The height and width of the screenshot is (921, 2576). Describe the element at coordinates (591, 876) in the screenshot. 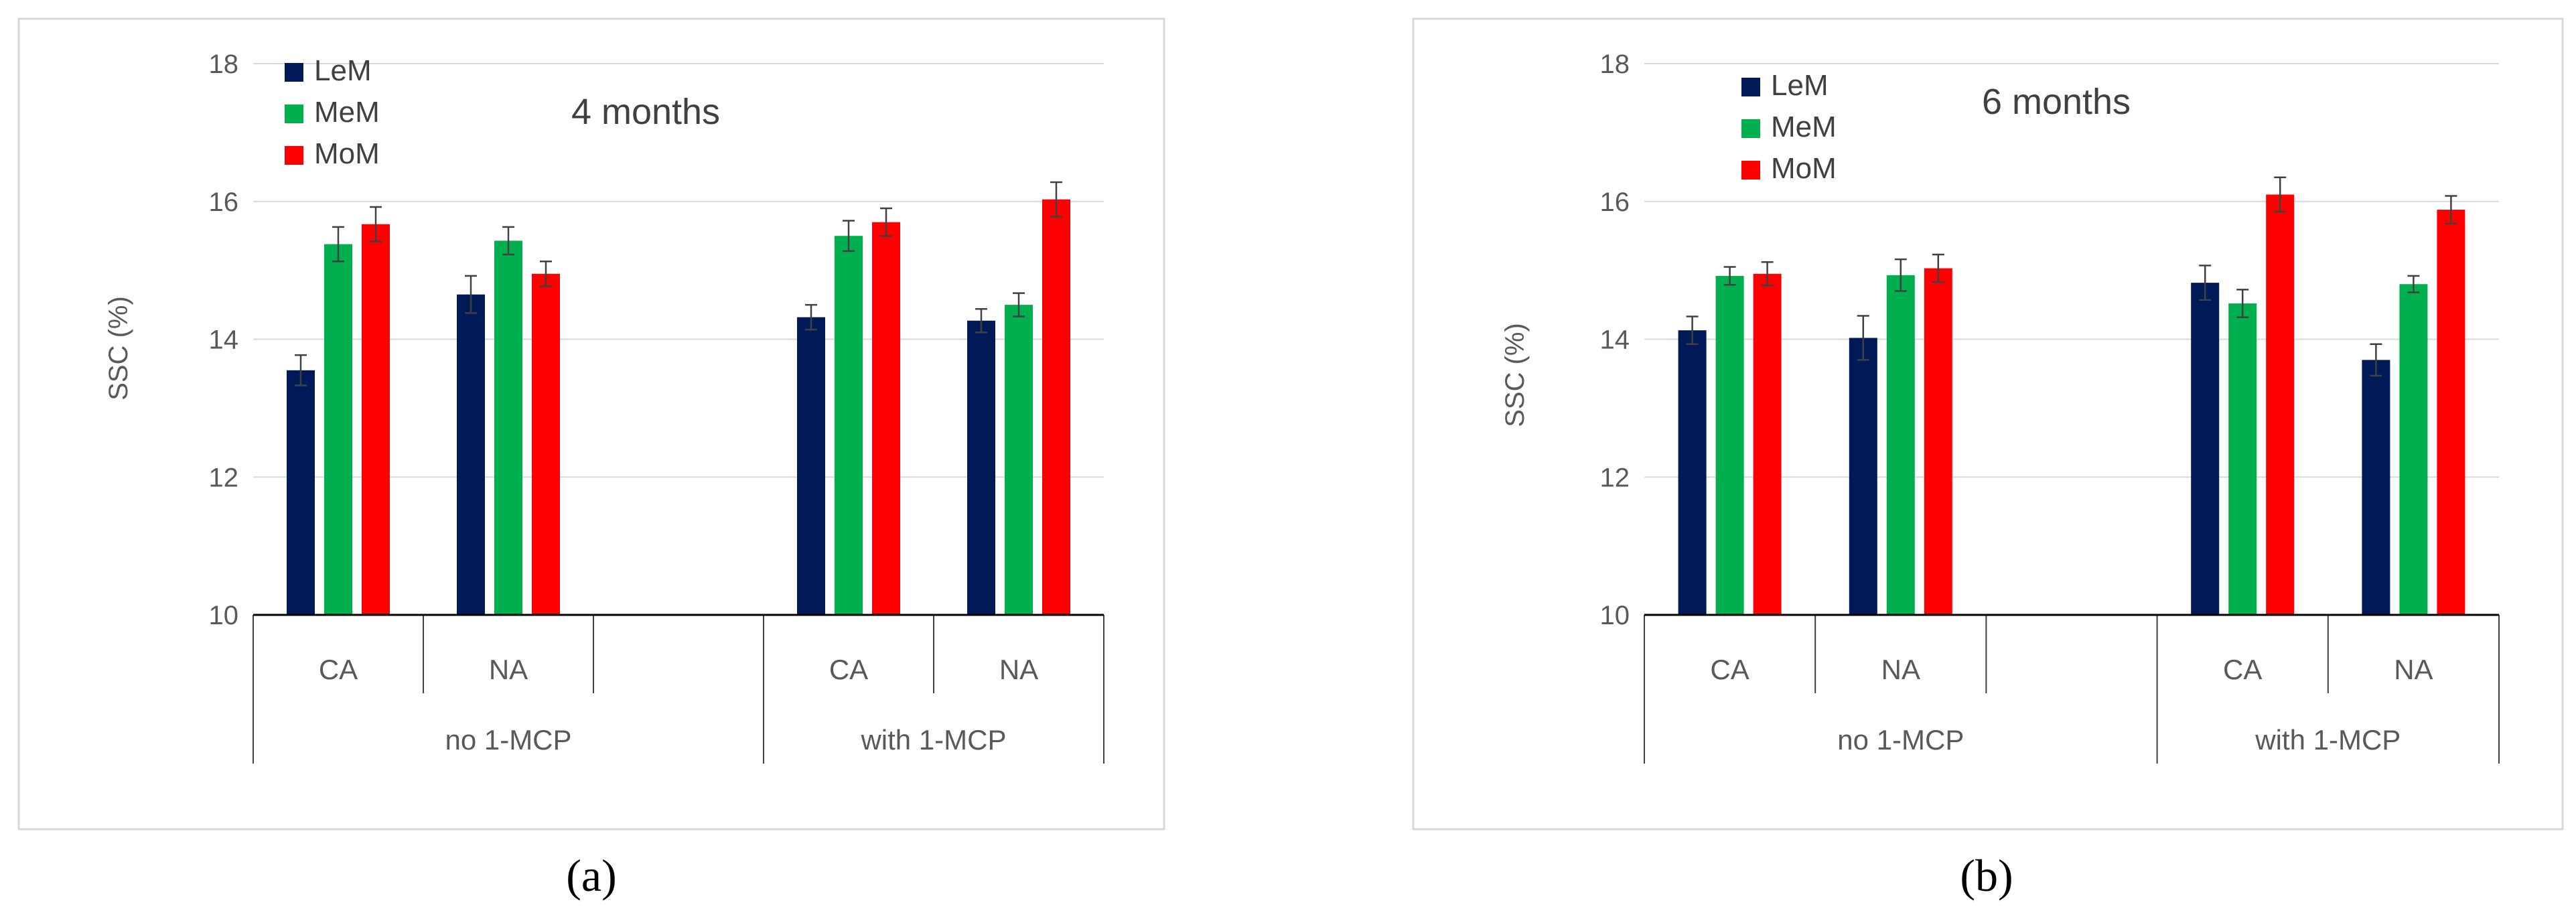

I see `panel-label: (a)` at that location.